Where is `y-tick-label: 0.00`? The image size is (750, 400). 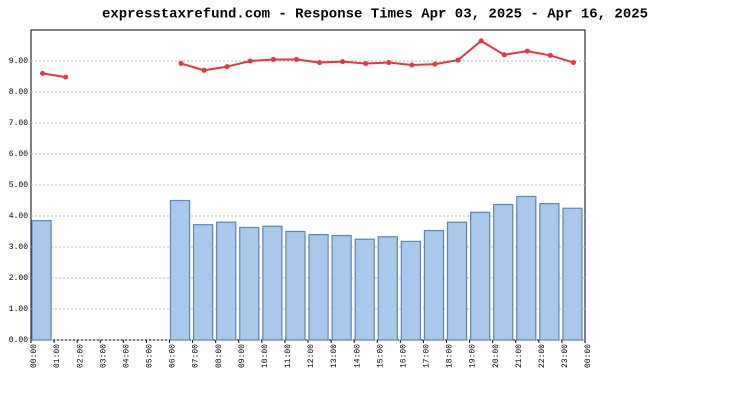
y-tick-label: 0.00 is located at coordinates (18, 340).